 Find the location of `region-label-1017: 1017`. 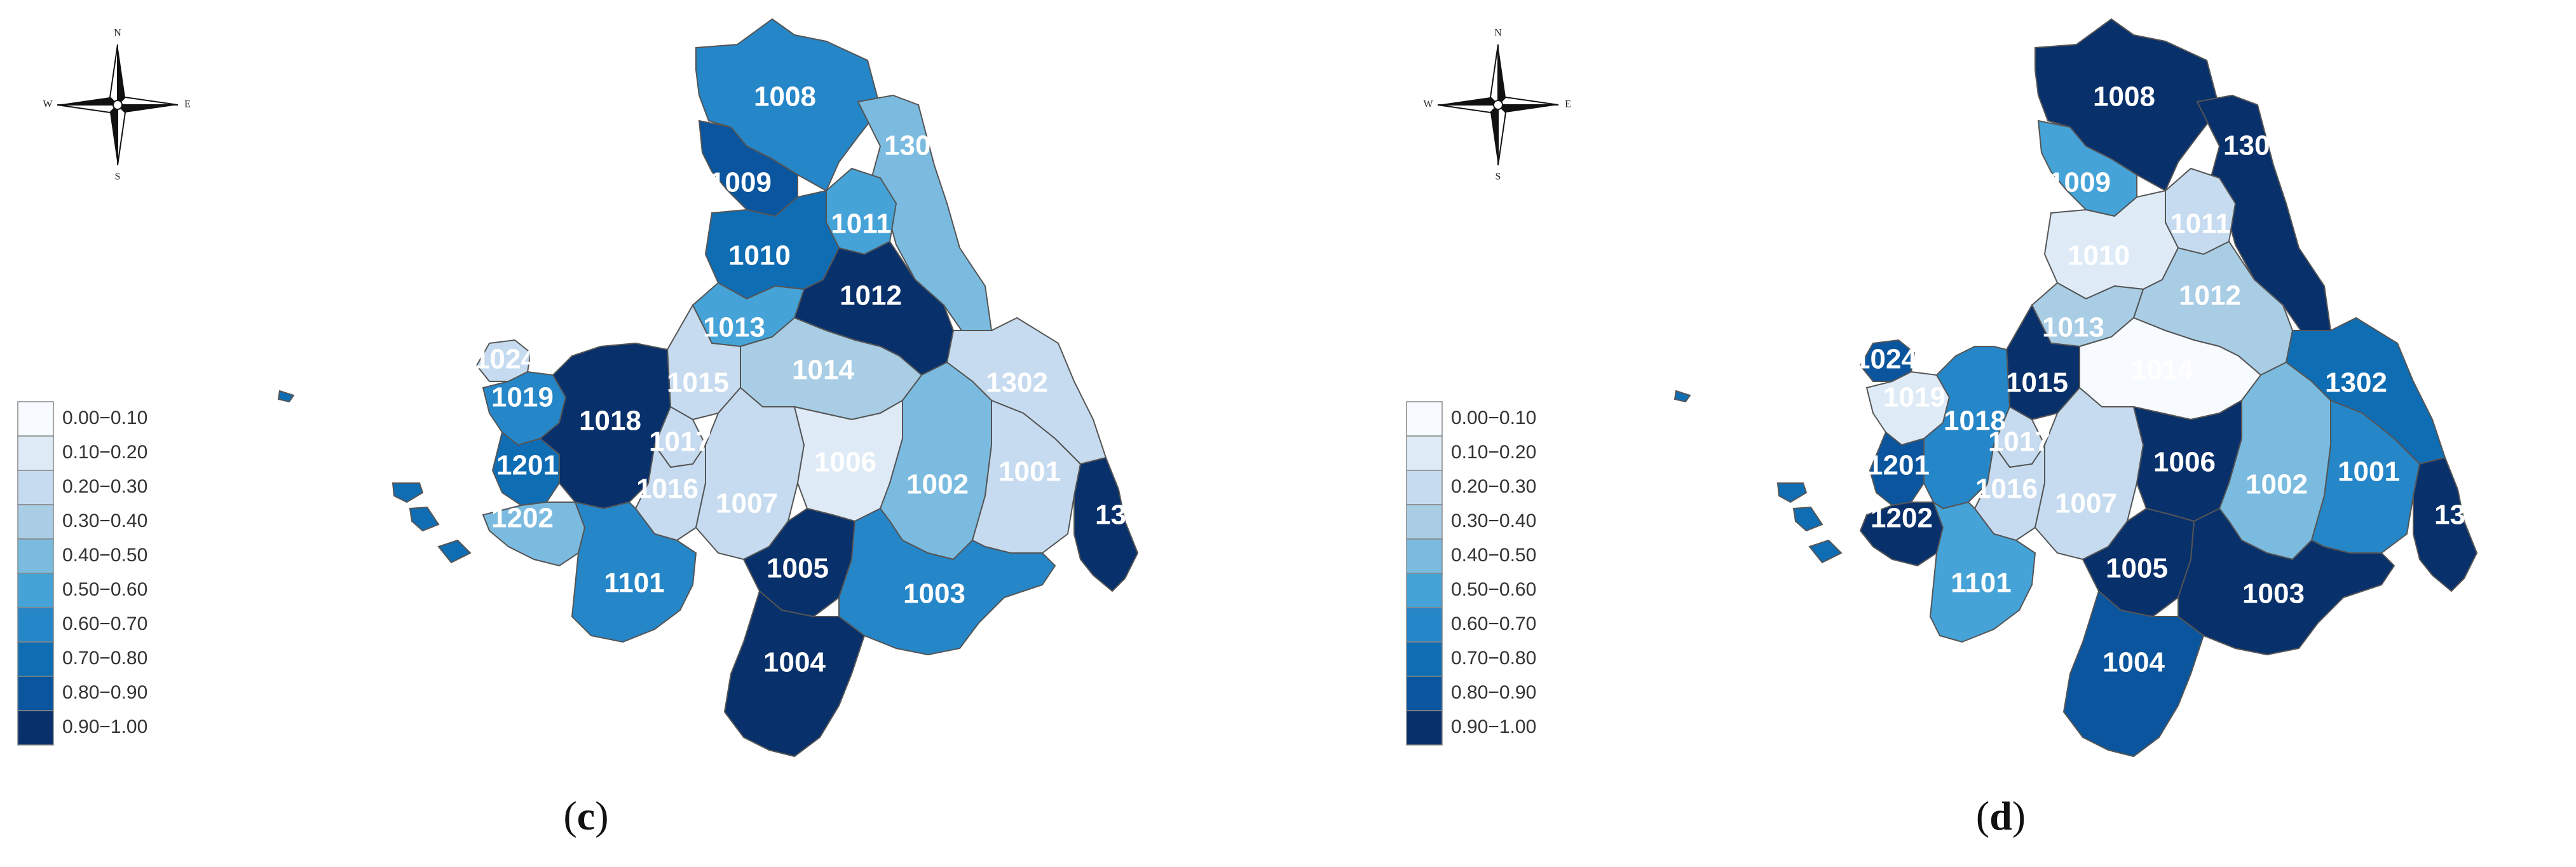

region-label-1017: 1017 is located at coordinates (2019, 442).